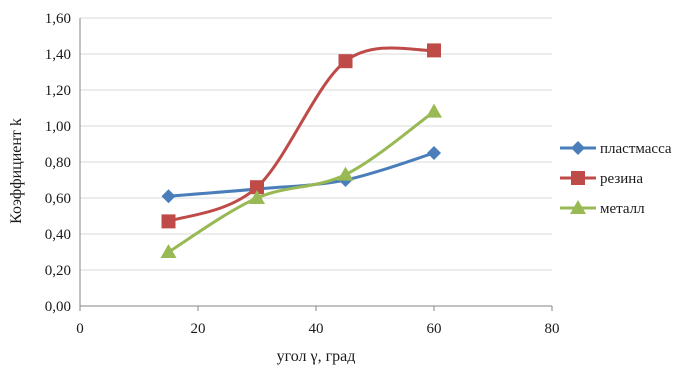 This screenshot has height=371, width=691. Describe the element at coordinates (316, 356) in the screenshot. I see `x-axis-title: угол γ, град` at that location.